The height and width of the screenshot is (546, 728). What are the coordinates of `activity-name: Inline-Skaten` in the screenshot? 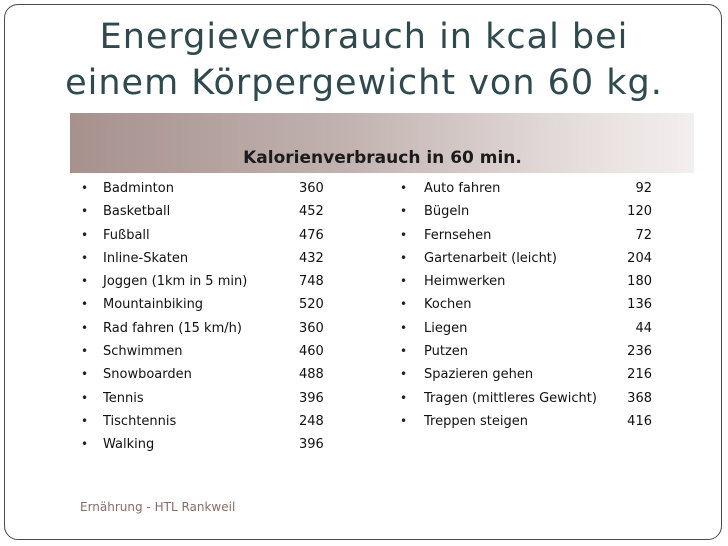 It's located at (146, 258).